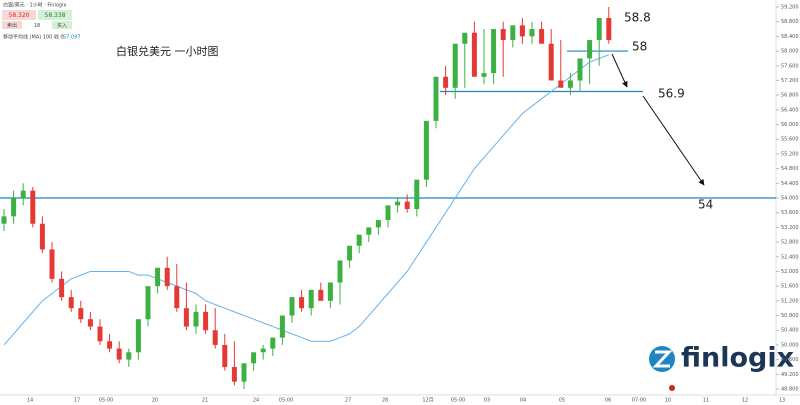  Describe the element at coordinates (790, 331) in the screenshot. I see `y-tick-label: 50.400` at that location.